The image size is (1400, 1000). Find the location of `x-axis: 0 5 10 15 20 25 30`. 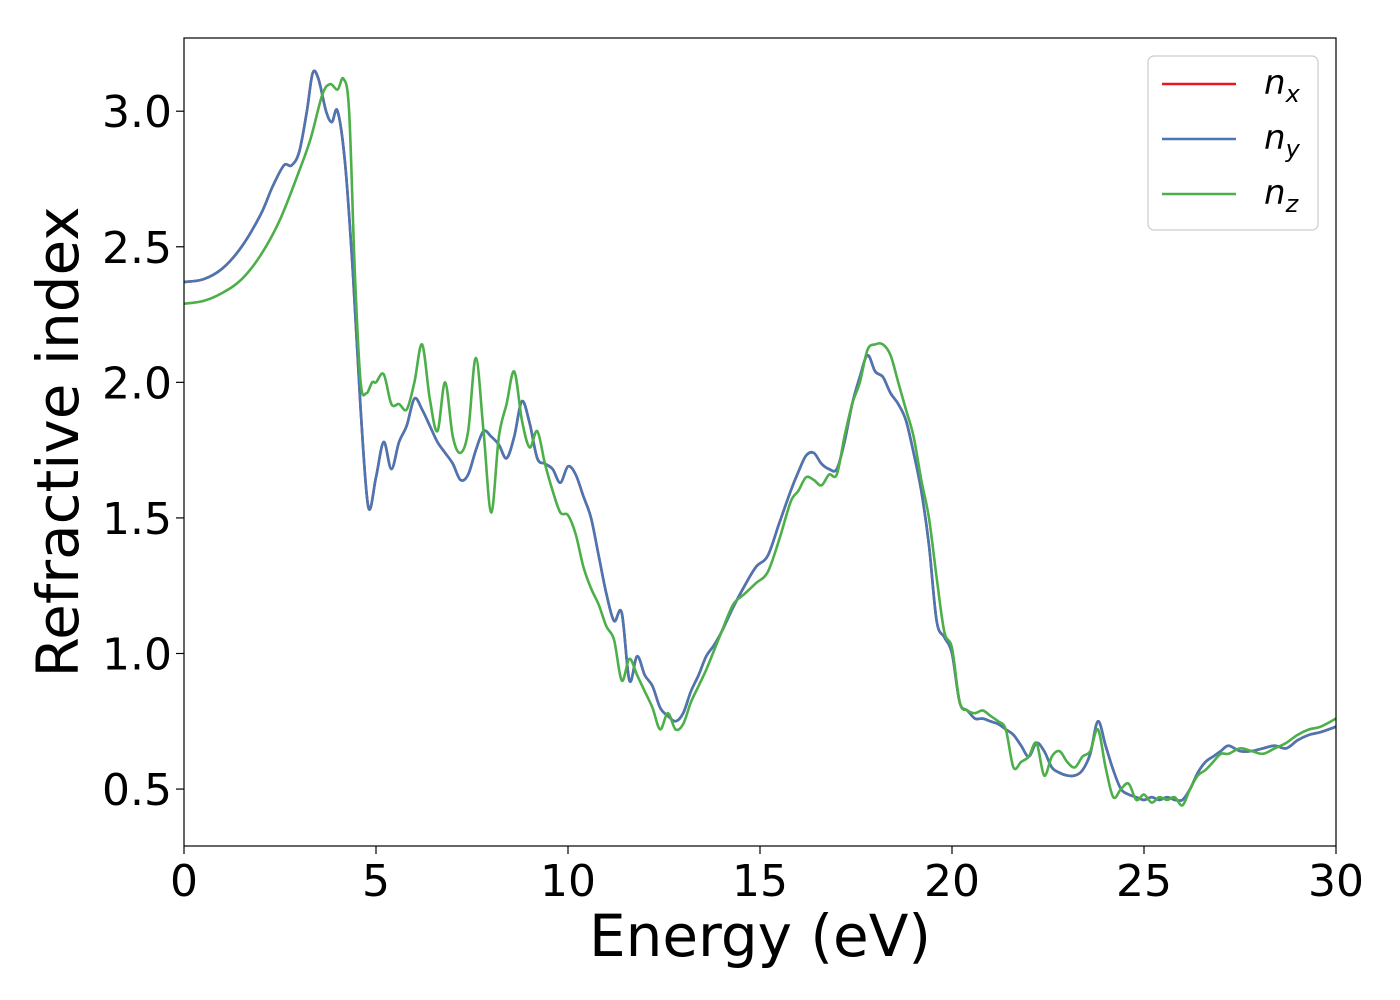

x-axis: 0 5 10 15 20 25 30 is located at coordinates (767, 876).